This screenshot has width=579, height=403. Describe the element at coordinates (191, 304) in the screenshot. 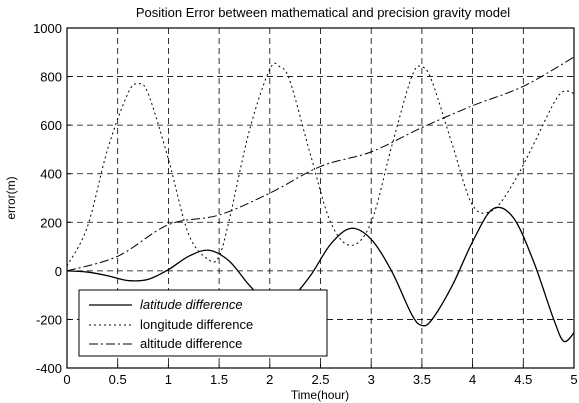

I see `legend-label-latitude: latitude difference` at that location.